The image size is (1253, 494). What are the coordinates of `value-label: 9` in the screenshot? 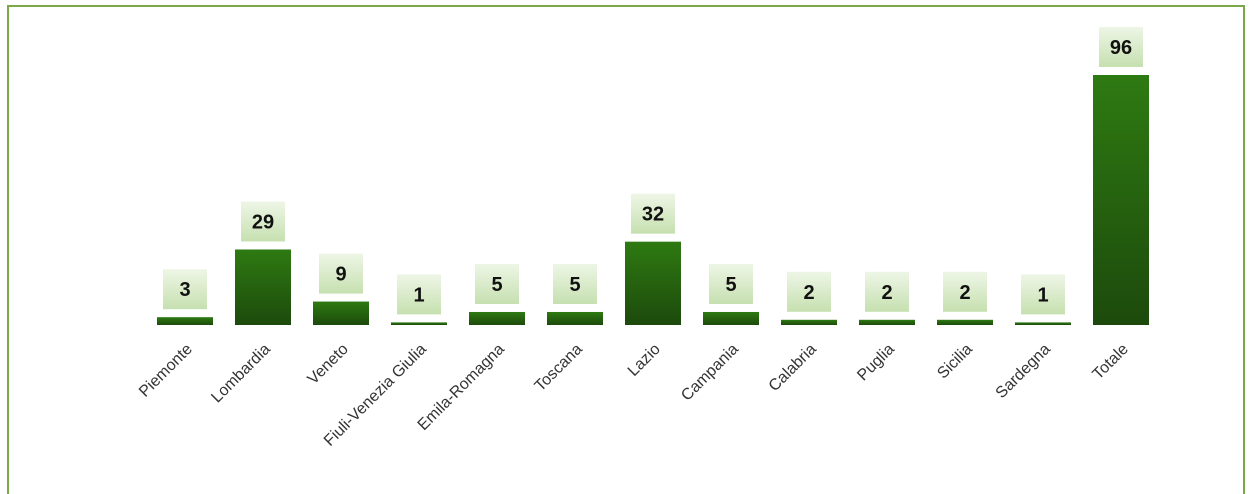 It's located at (340, 275).